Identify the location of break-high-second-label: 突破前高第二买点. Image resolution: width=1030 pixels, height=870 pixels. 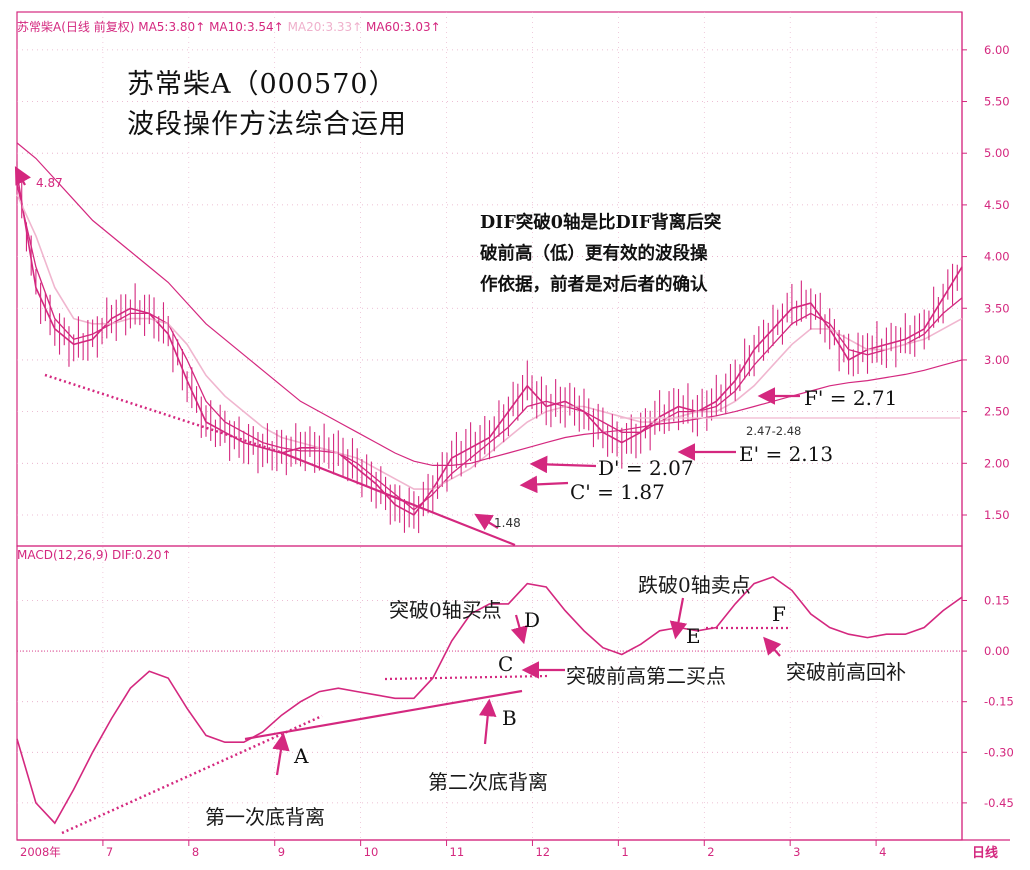
(646, 676).